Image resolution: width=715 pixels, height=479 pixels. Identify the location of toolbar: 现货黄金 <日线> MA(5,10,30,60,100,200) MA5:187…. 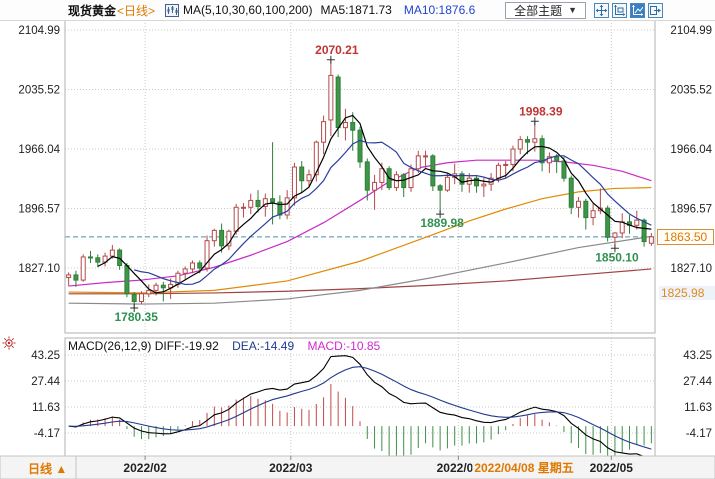
(357, 10).